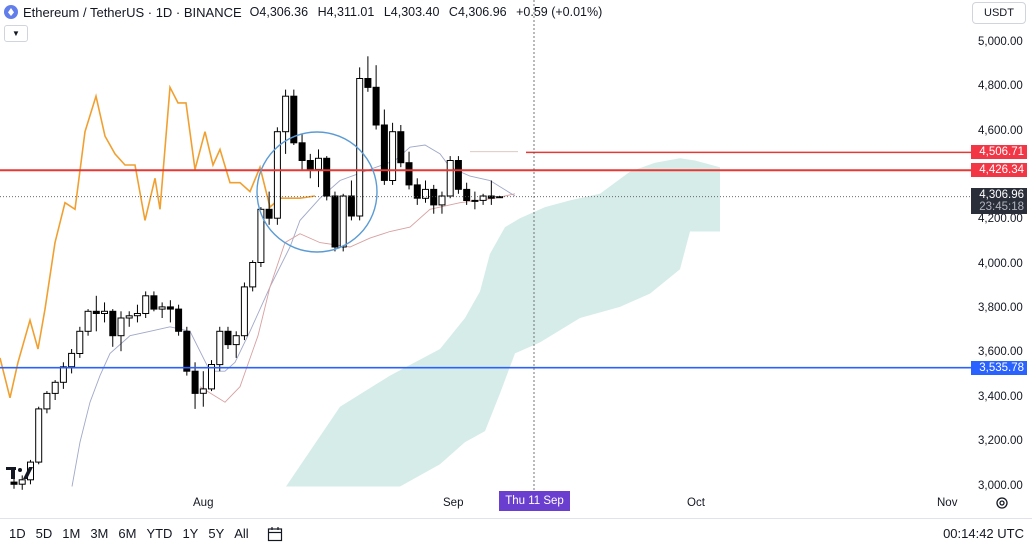 This screenshot has height=548, width=1032. Describe the element at coordinates (275, 534) in the screenshot. I see `calendar-icon` at that location.